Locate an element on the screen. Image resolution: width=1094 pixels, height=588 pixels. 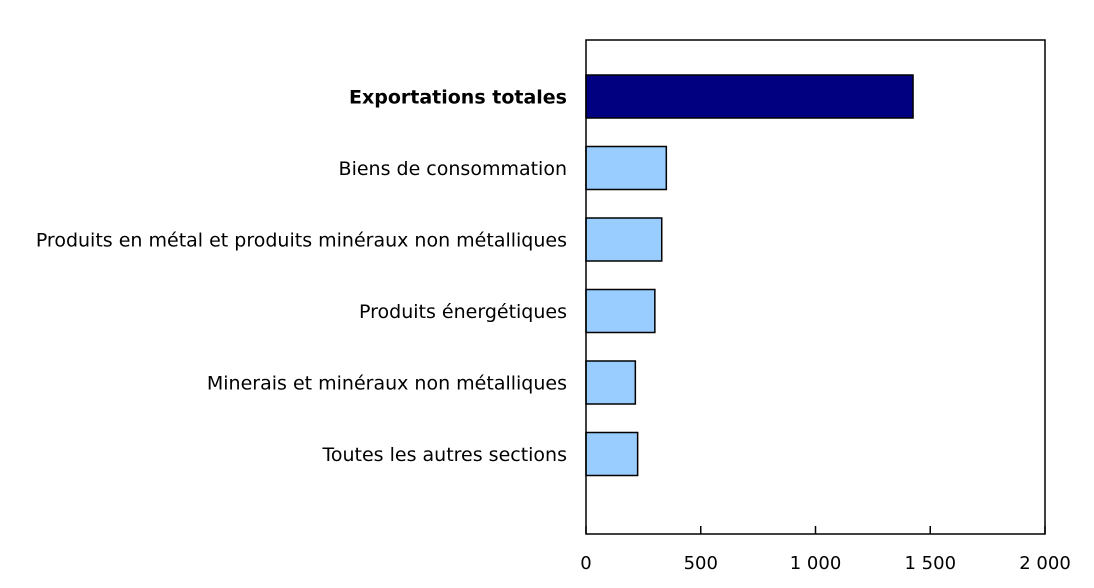
category-label-1: Biens de consommation is located at coordinates (453, 169).